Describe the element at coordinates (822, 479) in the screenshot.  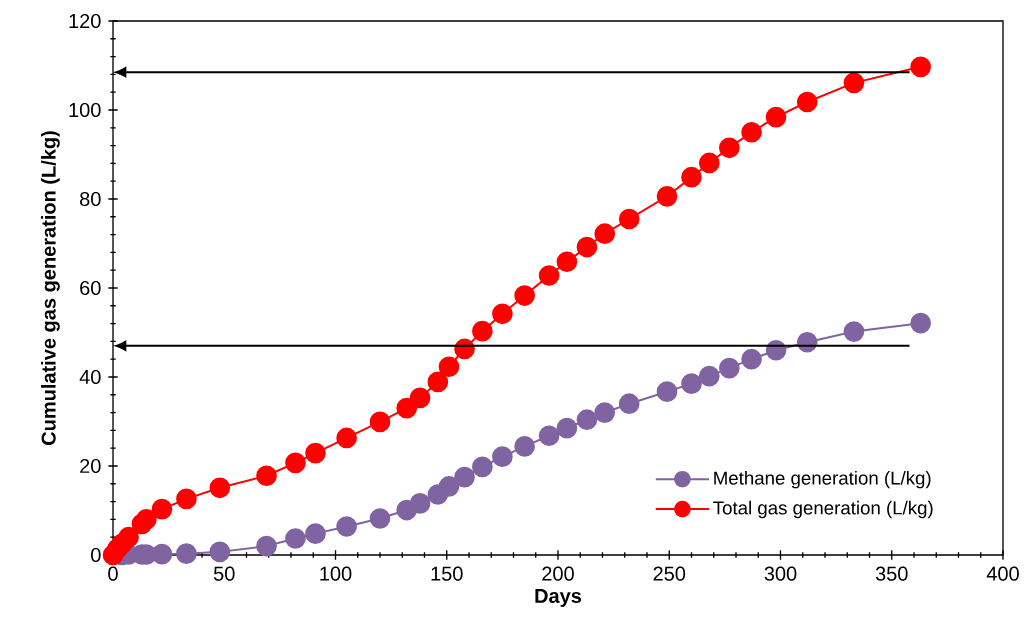
I see `legend-label: Methane generation (L/kg)` at that location.